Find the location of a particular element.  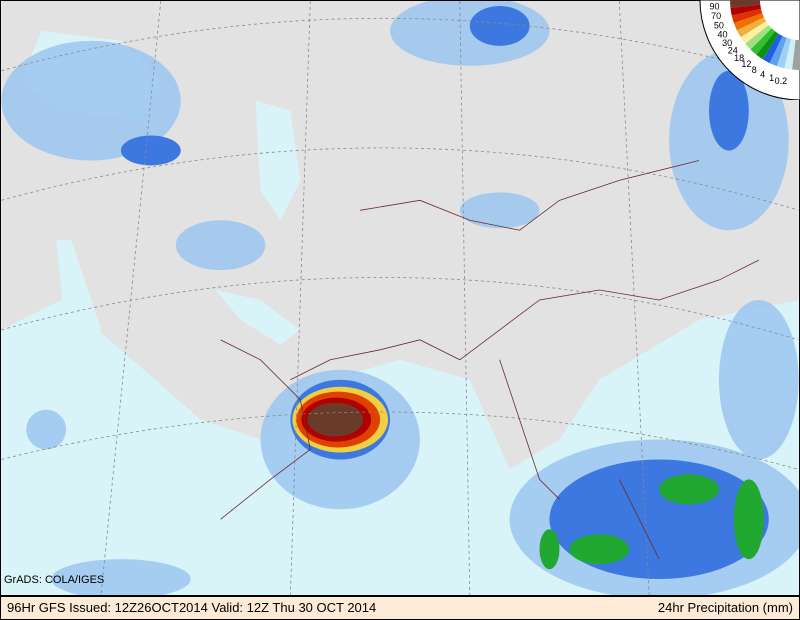

legend-label: 50 is located at coordinates (719, 25).